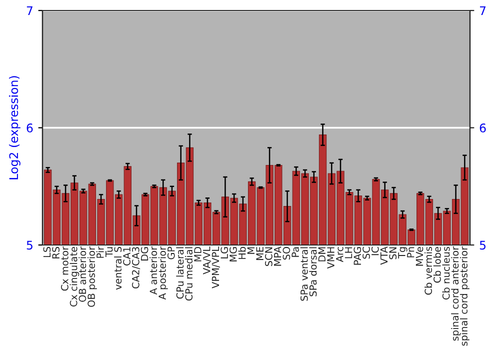 The image size is (500, 350). What do you see at coordinates (322, 254) in the screenshot?
I see `x-tick-label: DM` at bounding box center [322, 254].